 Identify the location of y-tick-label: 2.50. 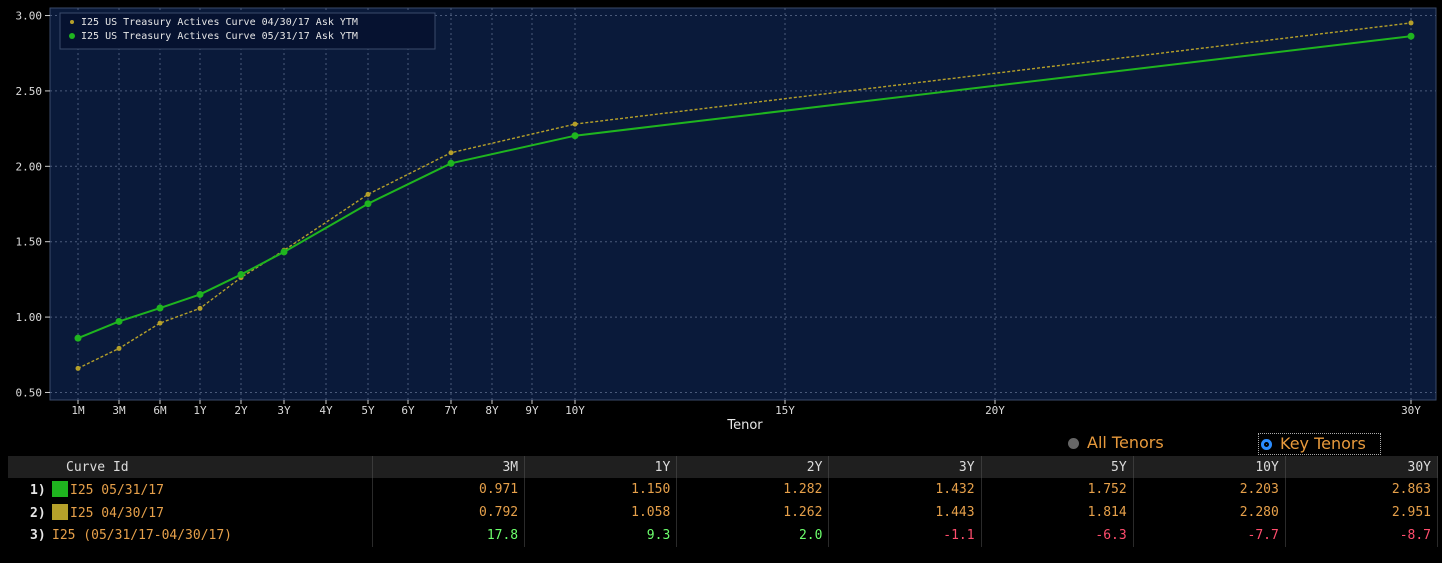
(29, 91).